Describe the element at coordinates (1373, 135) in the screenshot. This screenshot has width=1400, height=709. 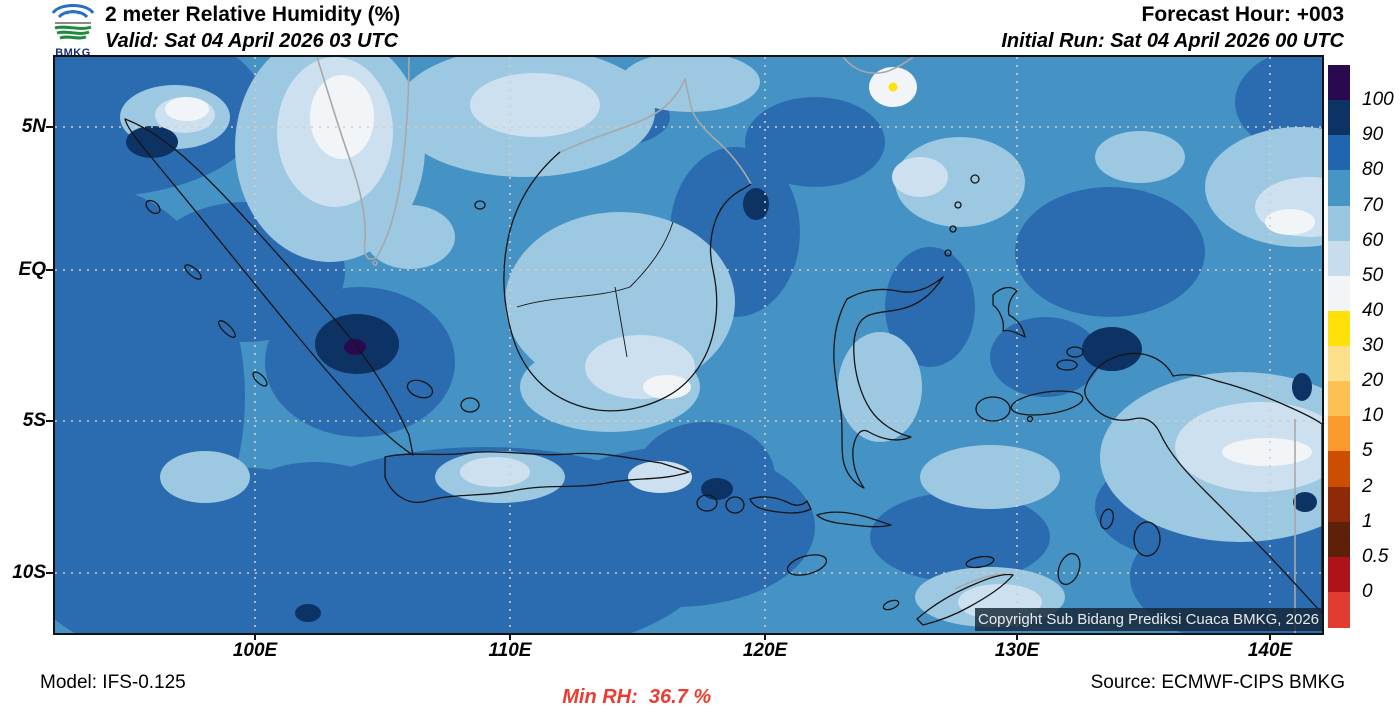
I see `colorbar-label-90: 90` at that location.